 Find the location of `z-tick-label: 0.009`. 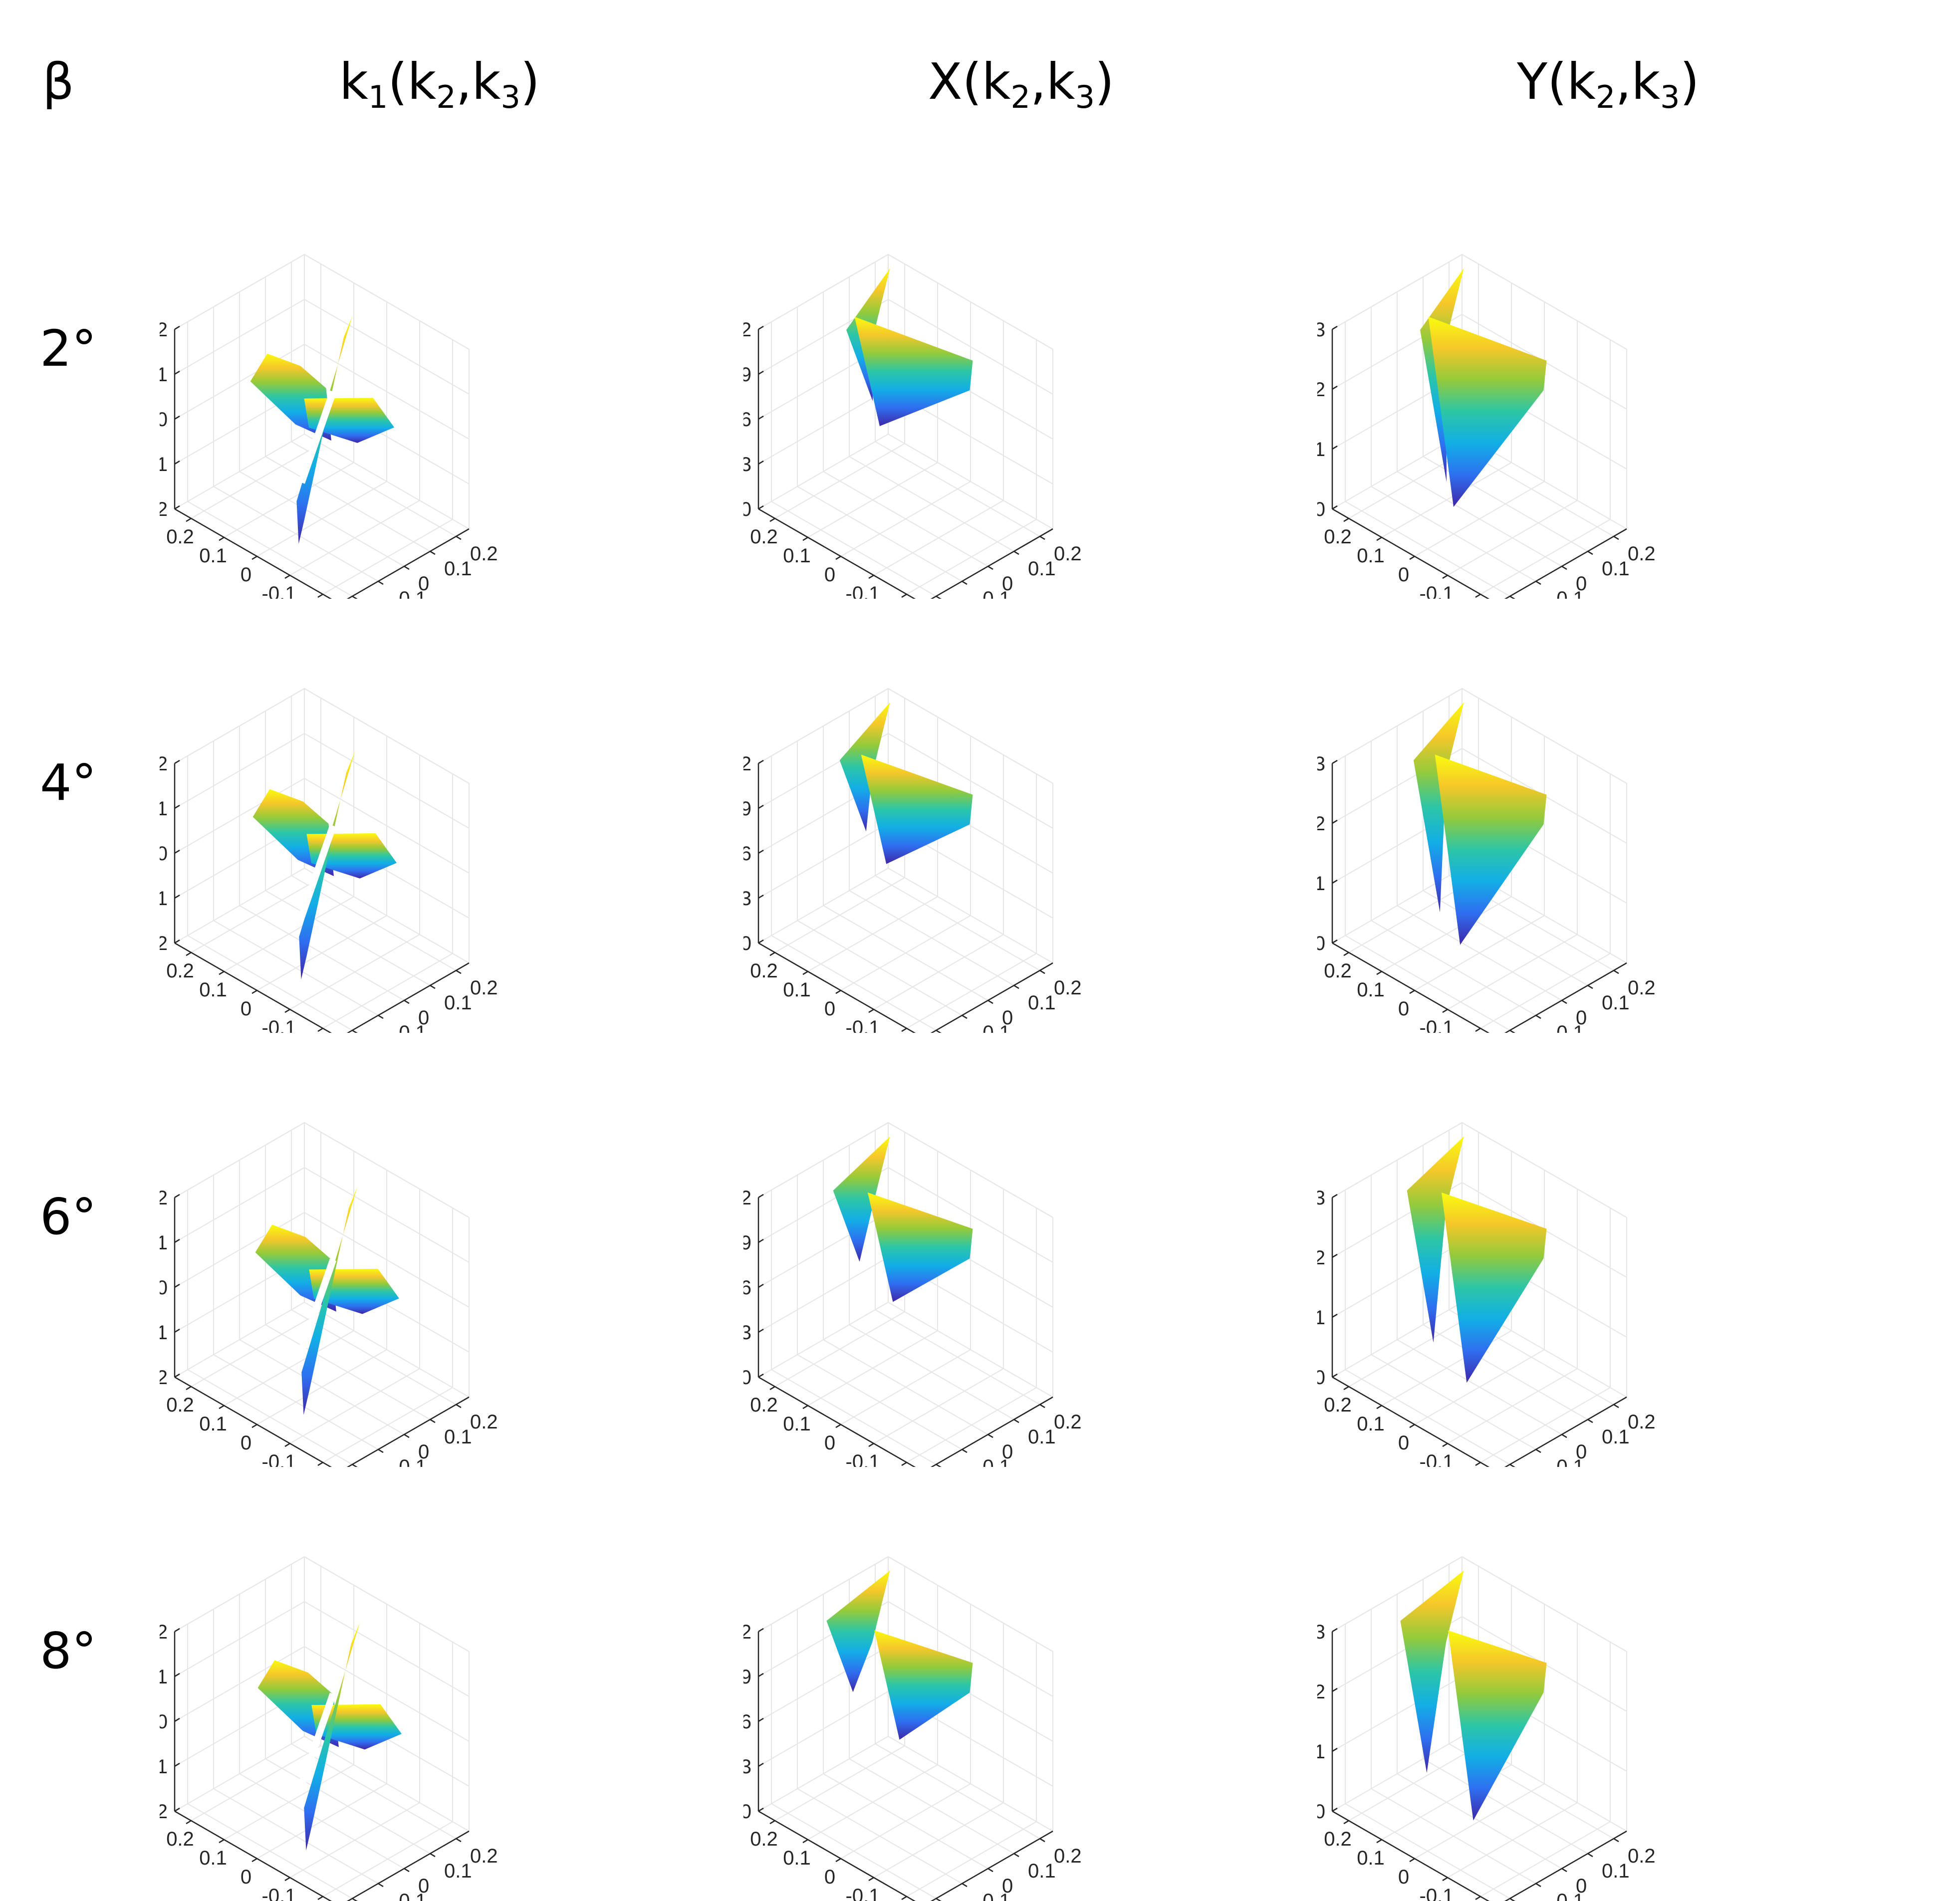

z-tick-label: 0.009 is located at coordinates (747, 1243).